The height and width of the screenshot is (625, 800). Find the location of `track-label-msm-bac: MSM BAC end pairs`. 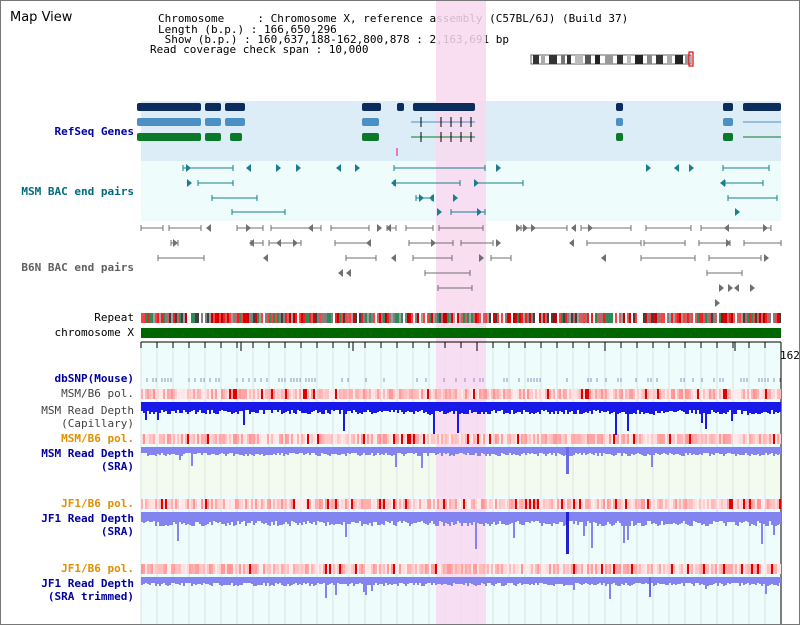

track-label-msm-bac: MSM BAC end pairs is located at coordinates (77, 191).